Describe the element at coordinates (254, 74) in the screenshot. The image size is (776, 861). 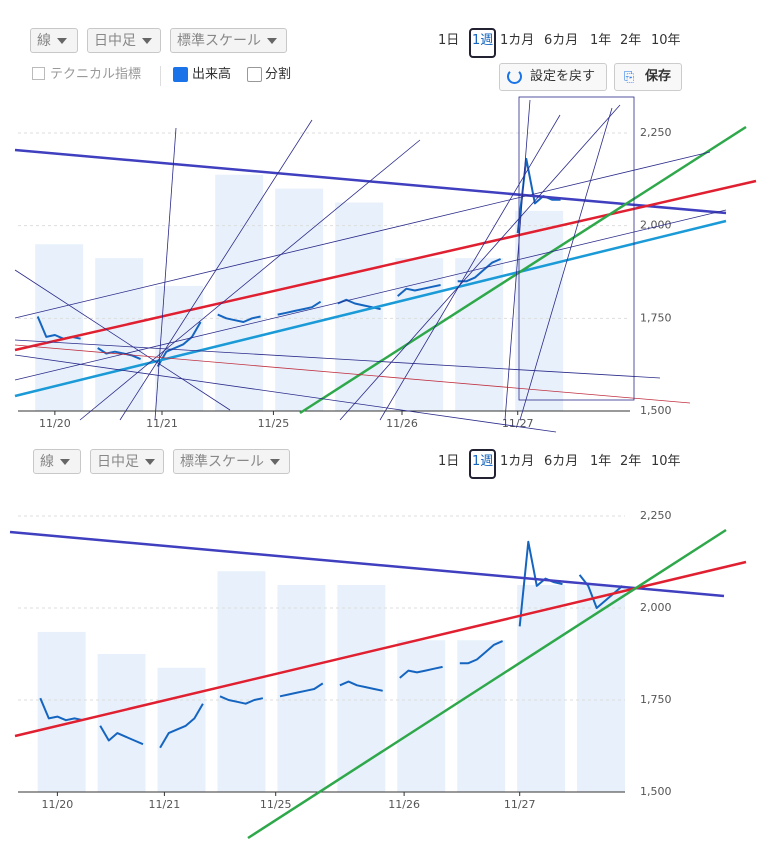
I see `checkbox` at that location.